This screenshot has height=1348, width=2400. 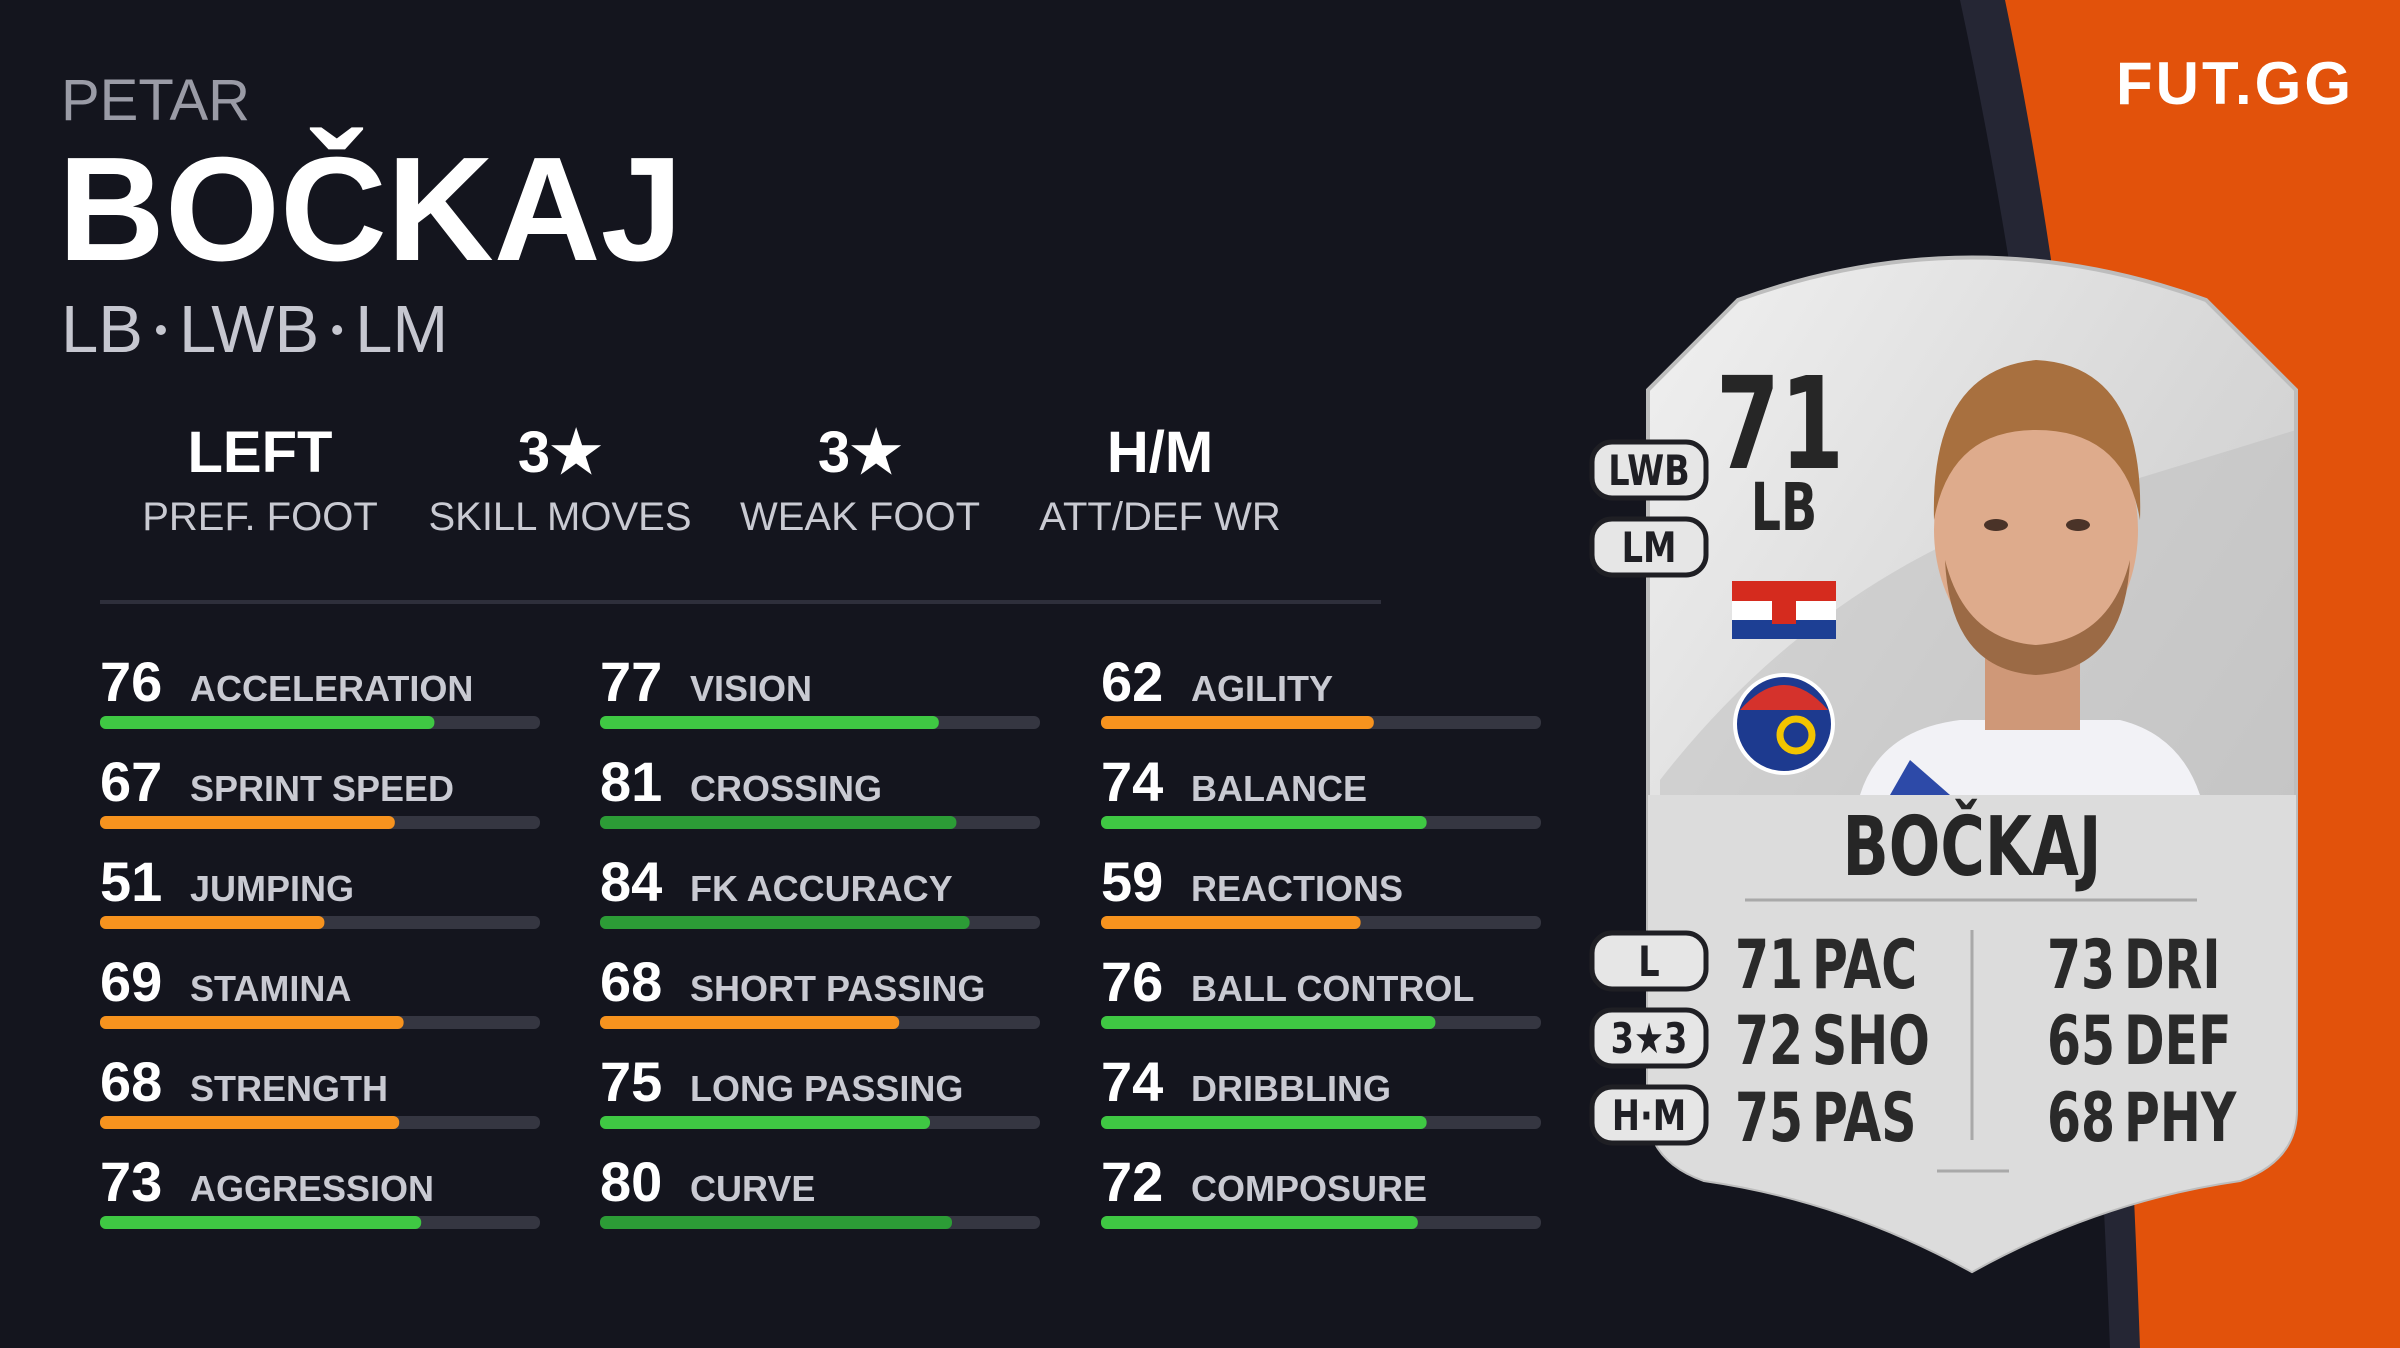 What do you see at coordinates (1871, 1040) in the screenshot?
I see `card-attr-label: SHO` at bounding box center [1871, 1040].